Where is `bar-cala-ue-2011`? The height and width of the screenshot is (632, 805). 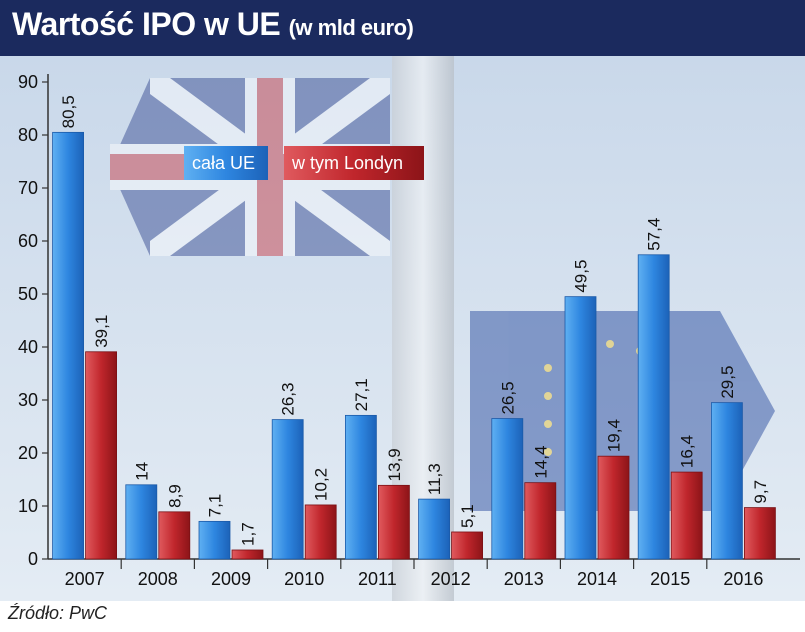
bar-cala-ue-2011 is located at coordinates (360, 487).